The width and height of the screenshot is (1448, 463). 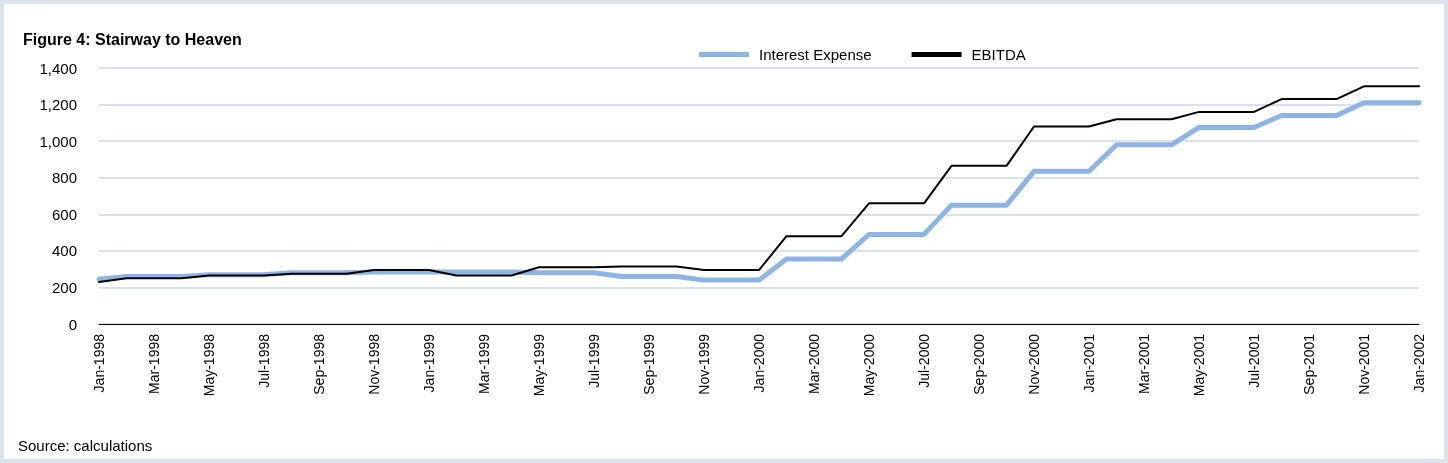 What do you see at coordinates (998, 54) in the screenshot?
I see `legend-label: EBITDA` at bounding box center [998, 54].